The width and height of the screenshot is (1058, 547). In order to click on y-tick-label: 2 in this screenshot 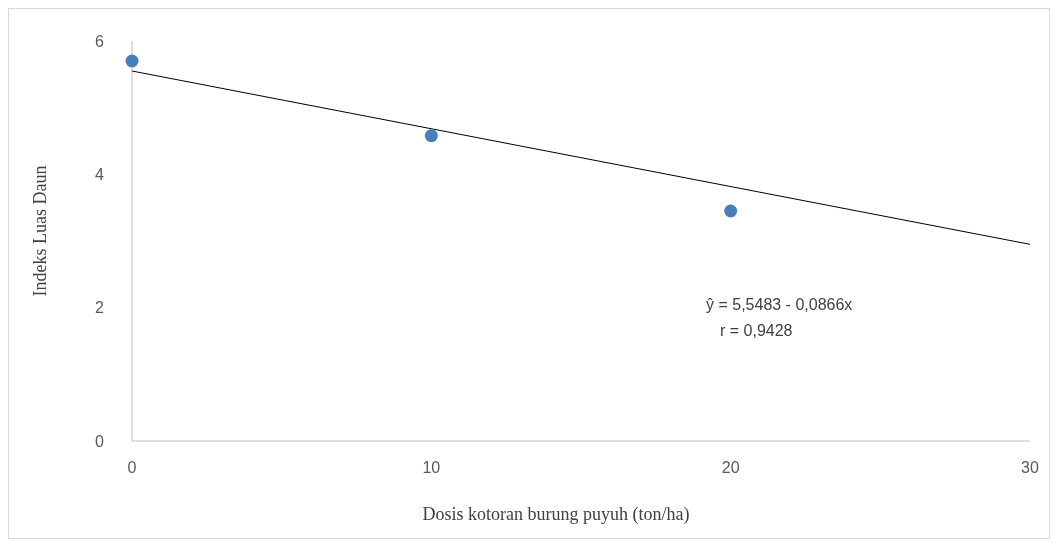, I will do `click(100, 308)`.